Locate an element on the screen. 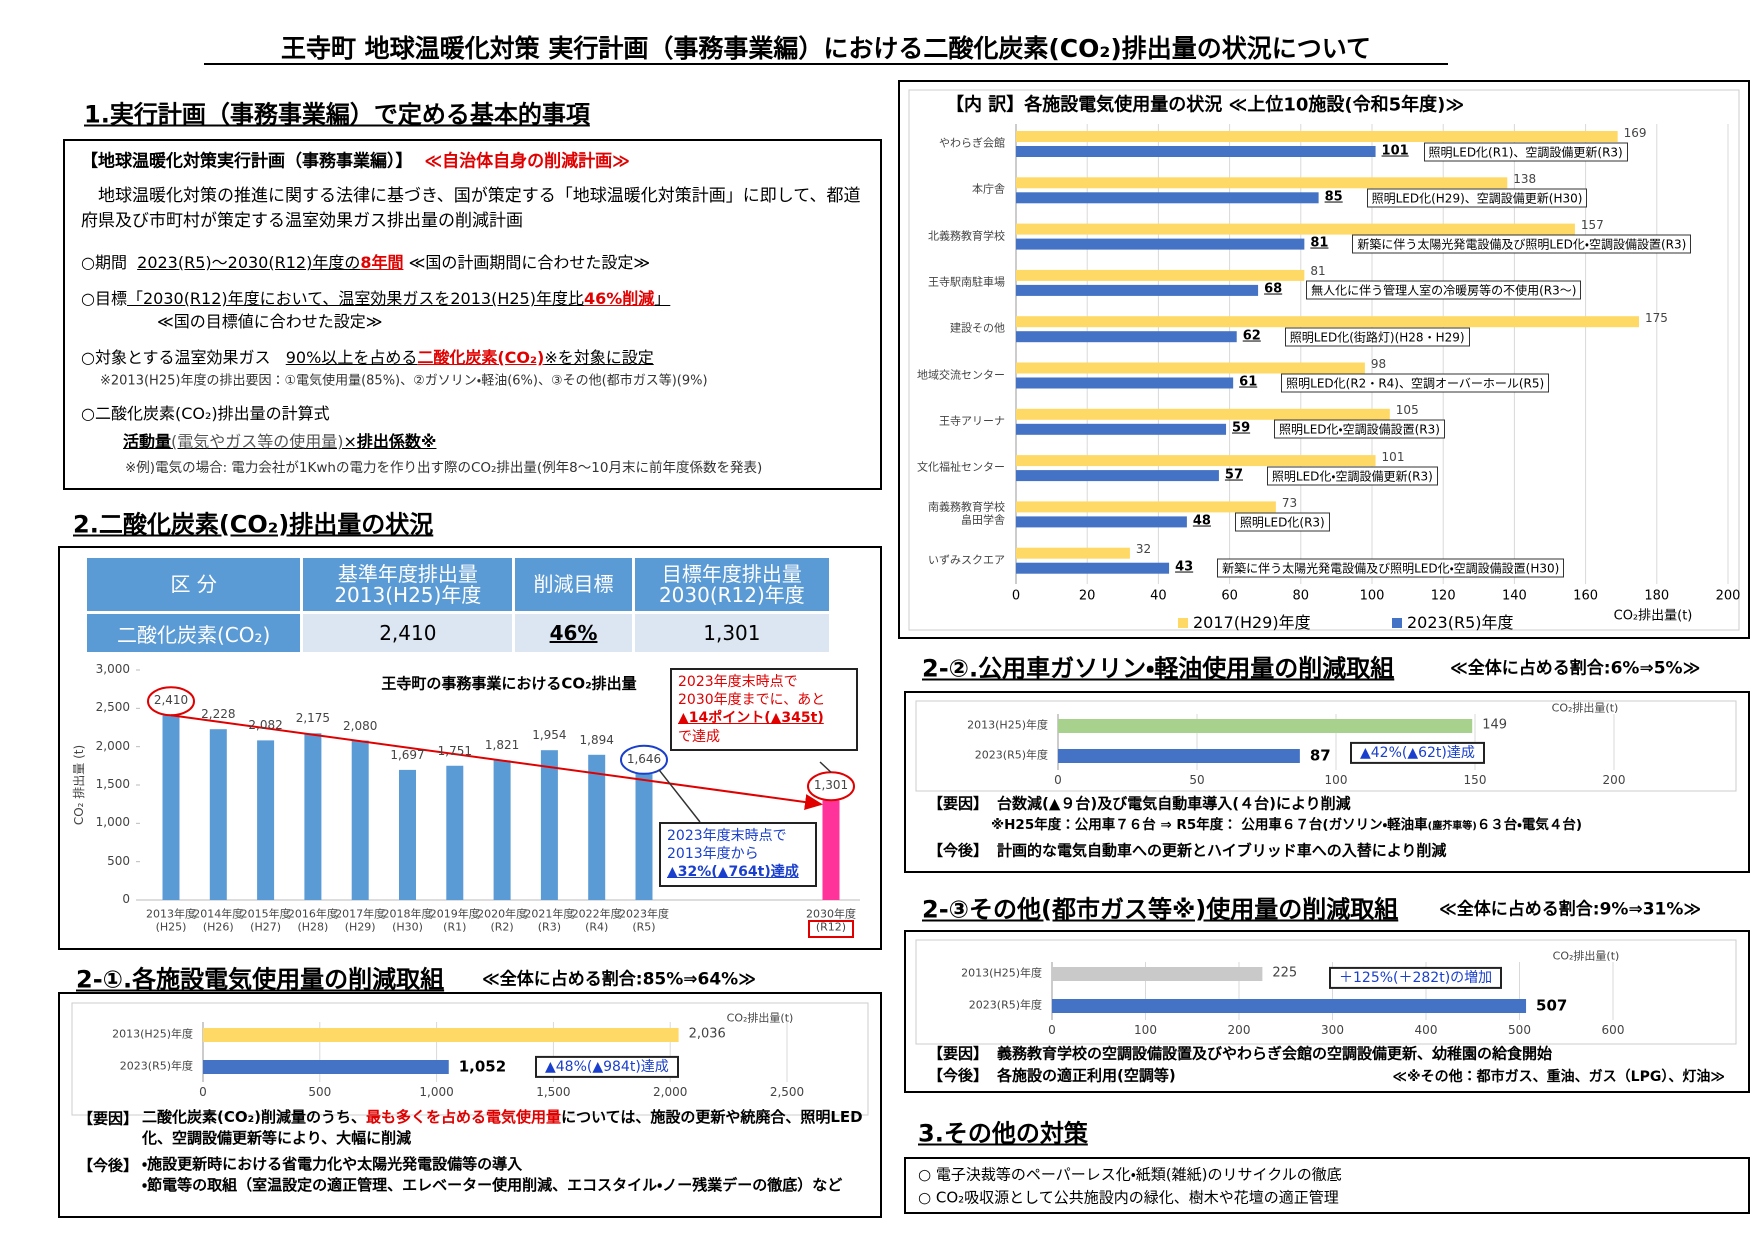  note: 照明LED化(H29)、空調設備更新(H30) is located at coordinates (1477, 198).